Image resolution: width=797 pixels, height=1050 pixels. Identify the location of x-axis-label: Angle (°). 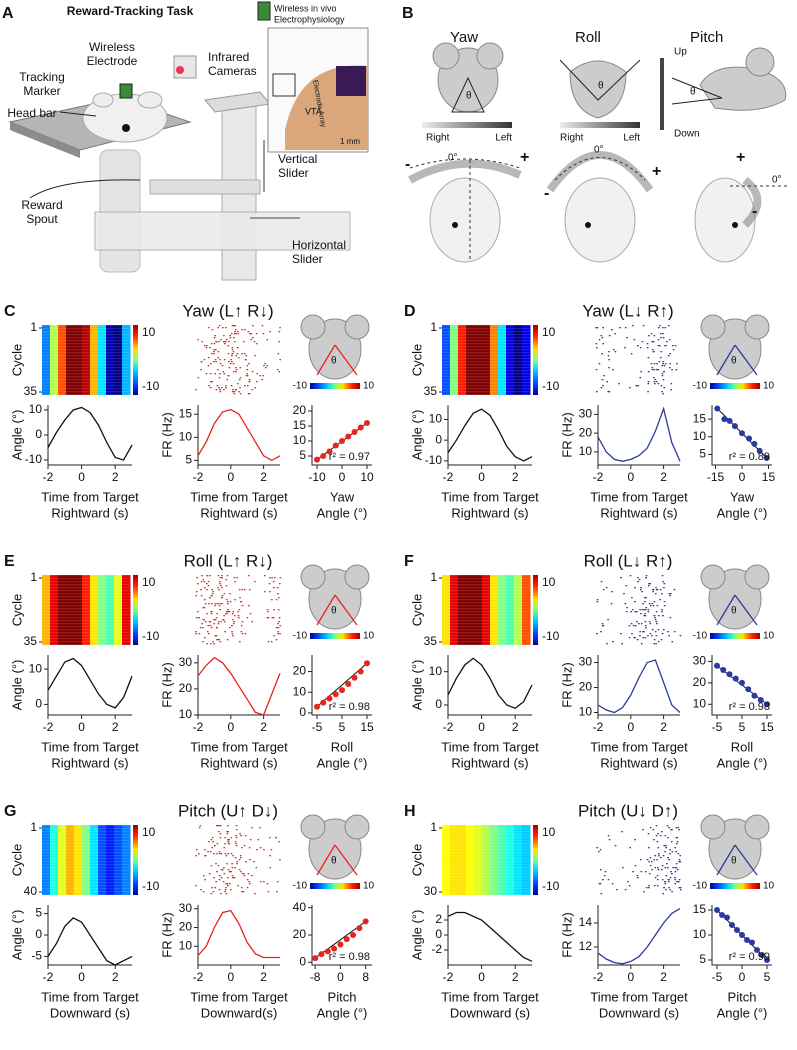
(342, 762).